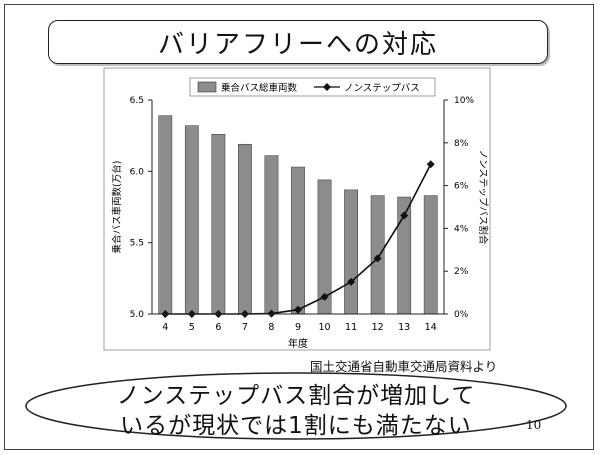  Describe the element at coordinates (165, 327) in the screenshot. I see `x-tick-label: 4` at that location.